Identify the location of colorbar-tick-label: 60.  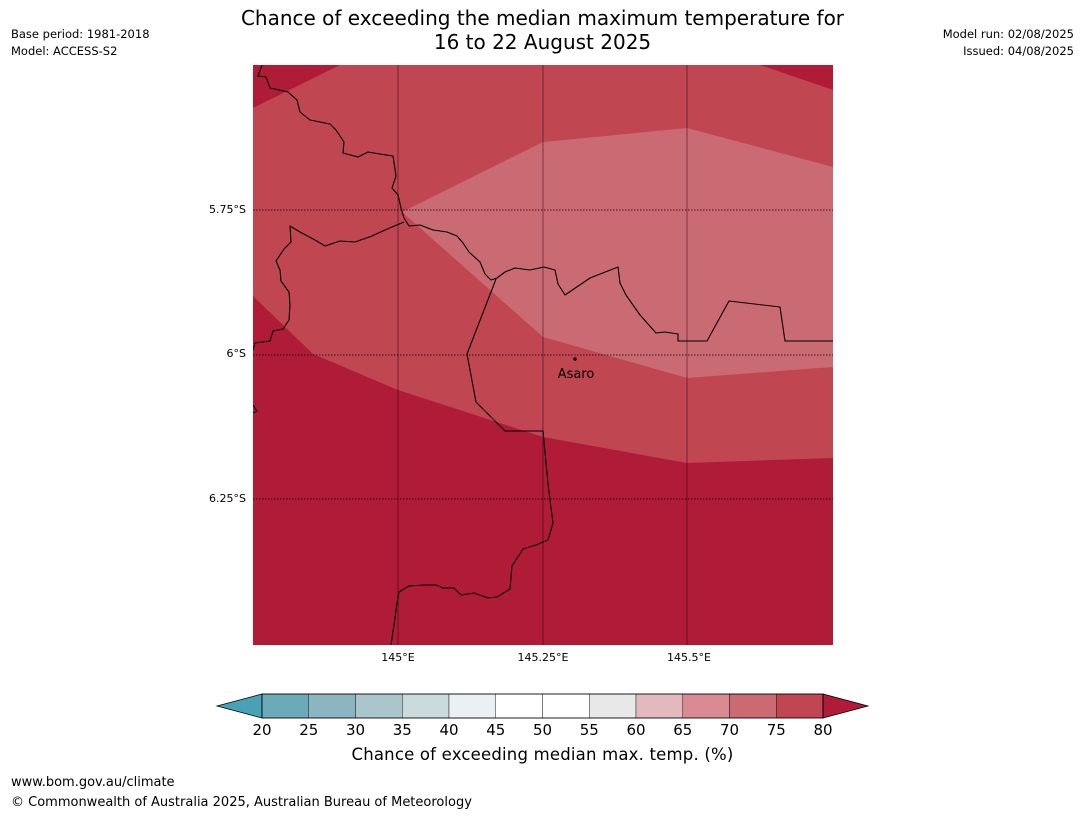
(635, 730).